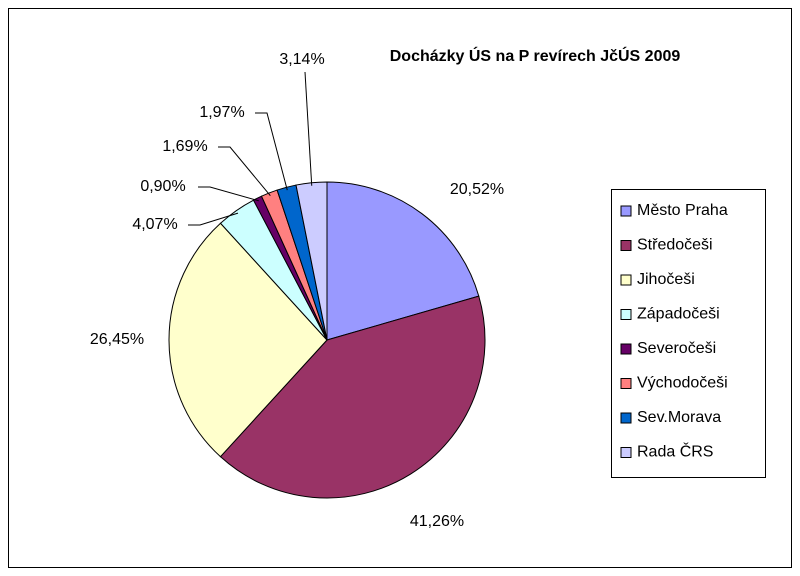 This screenshot has height=576, width=800. I want to click on data-label: 26,45%, so click(117, 339).